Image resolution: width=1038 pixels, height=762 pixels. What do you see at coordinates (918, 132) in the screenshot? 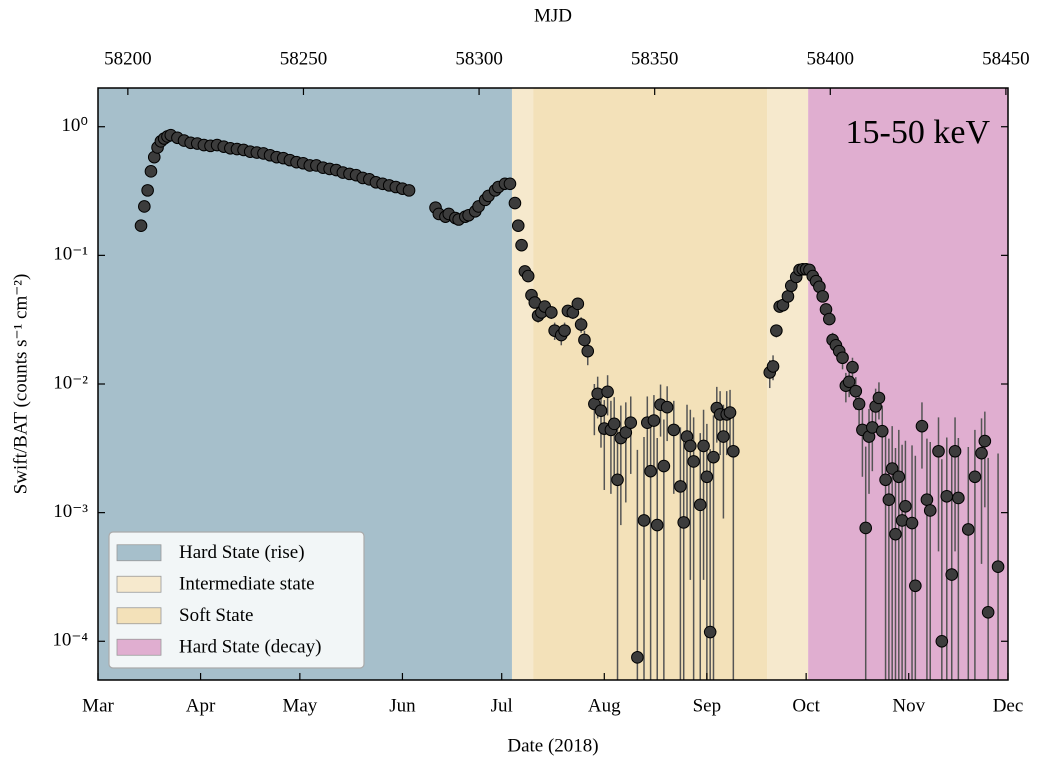
I see `energy-band-label: 15-50 keV` at bounding box center [918, 132].